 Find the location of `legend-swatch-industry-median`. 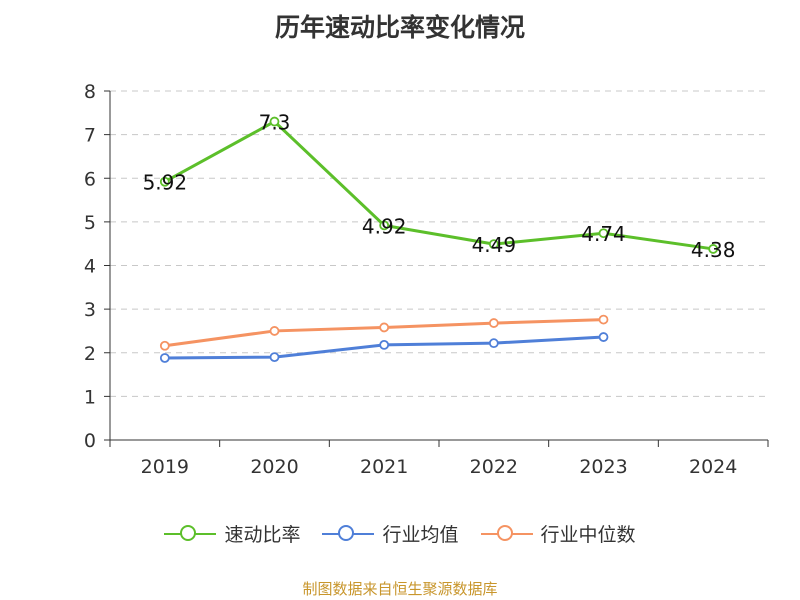

legend-swatch-industry-median is located at coordinates (506, 534).